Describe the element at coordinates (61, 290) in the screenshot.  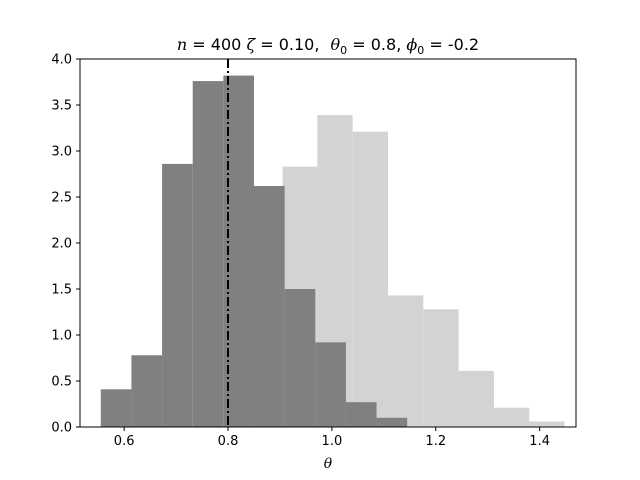
I see `y-tick-label: 1.5` at that location.